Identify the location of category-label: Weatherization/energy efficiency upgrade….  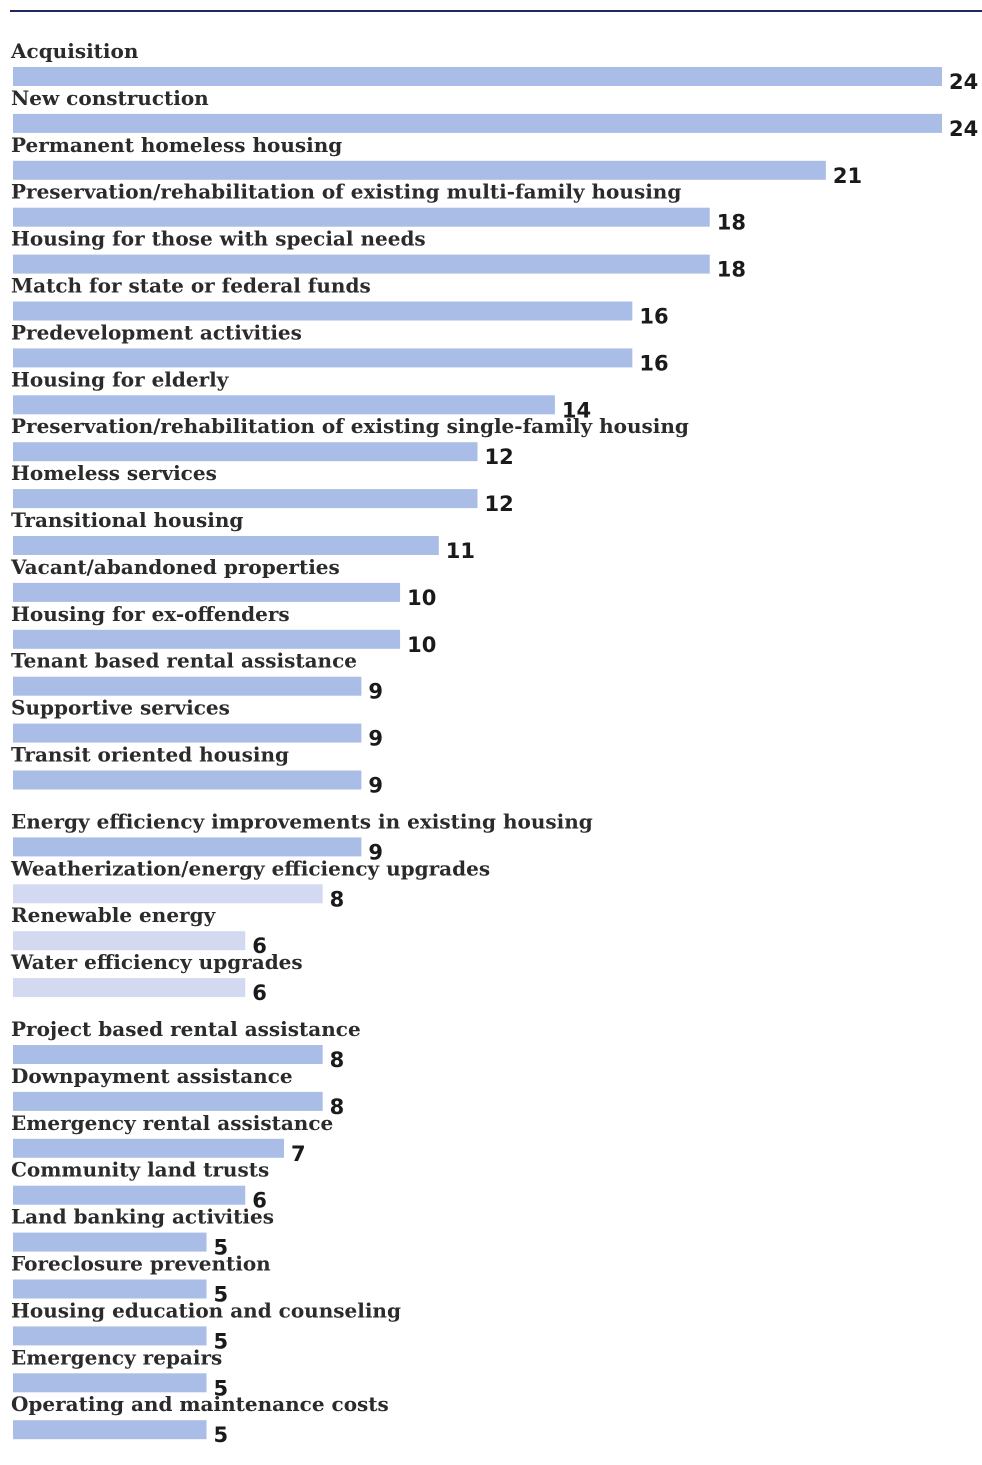
(250, 868).